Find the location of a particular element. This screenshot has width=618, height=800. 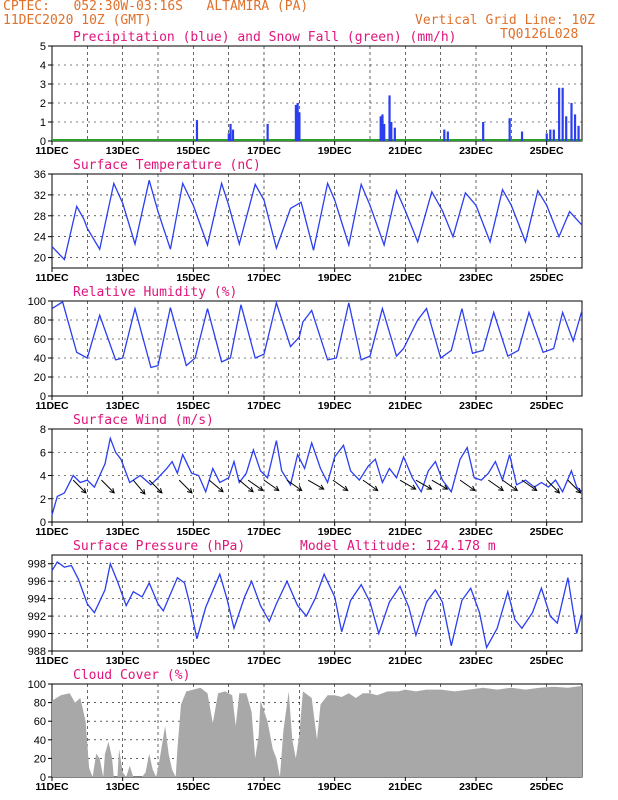

y-tick-label: 32 is located at coordinates (40, 196).